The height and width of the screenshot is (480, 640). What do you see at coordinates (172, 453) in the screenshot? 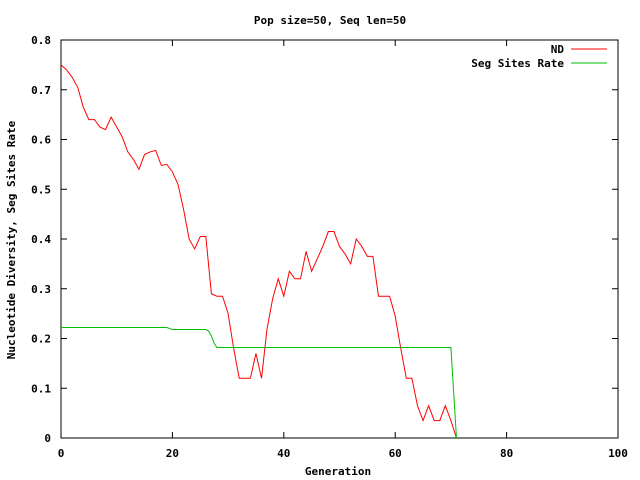
I see `x-tick-label: 20` at bounding box center [172, 453].